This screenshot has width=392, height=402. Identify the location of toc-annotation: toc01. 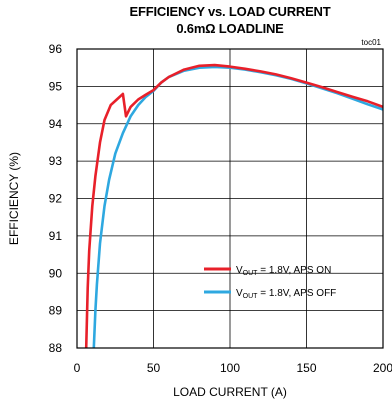
(371, 42).